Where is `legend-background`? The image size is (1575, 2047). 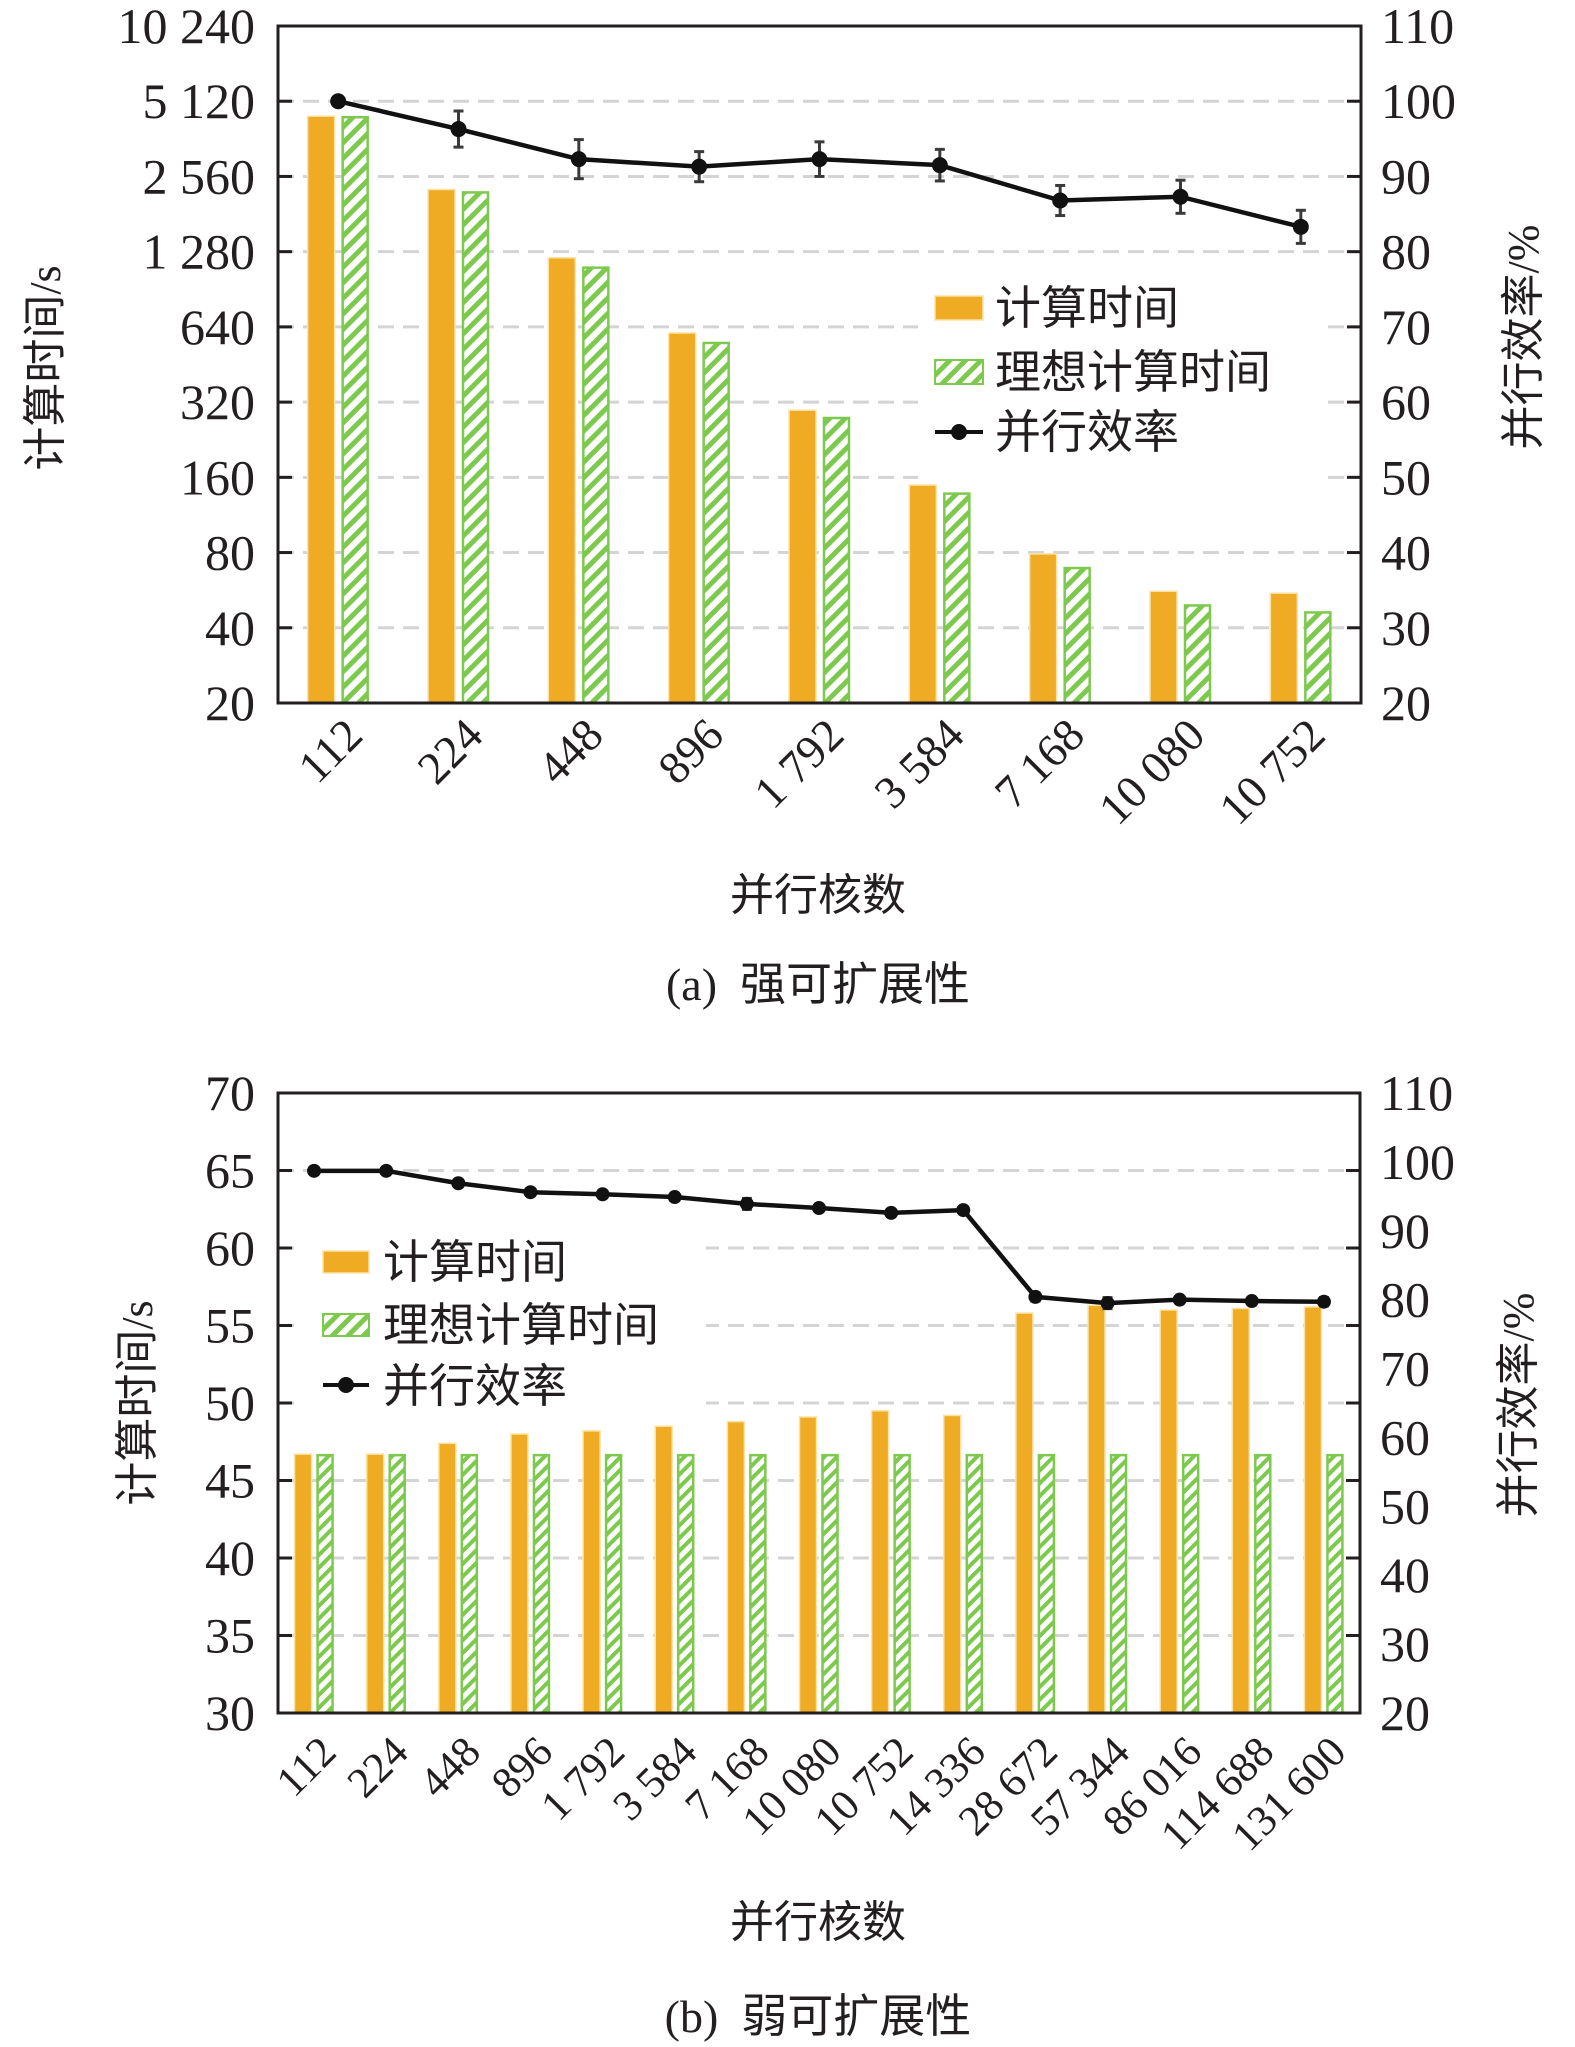 legend-background is located at coordinates (1122, 382).